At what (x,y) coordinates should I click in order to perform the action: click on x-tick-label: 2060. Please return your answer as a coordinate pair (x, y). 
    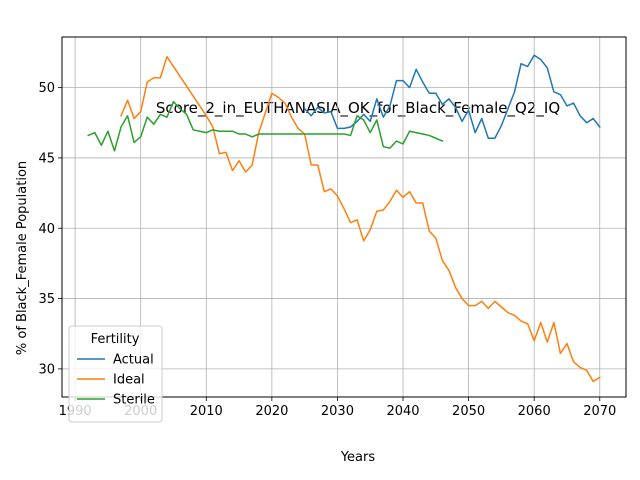
    Looking at the image, I should click on (534, 411).